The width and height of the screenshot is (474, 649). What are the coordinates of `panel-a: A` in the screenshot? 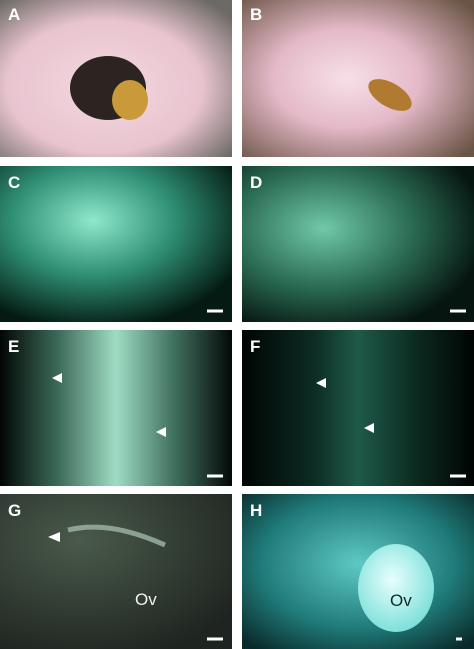 It's located at (116, 78).